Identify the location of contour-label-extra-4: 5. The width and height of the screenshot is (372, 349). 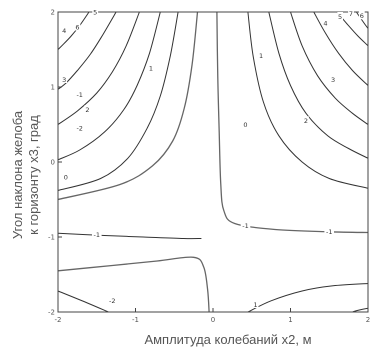
(95, 11).